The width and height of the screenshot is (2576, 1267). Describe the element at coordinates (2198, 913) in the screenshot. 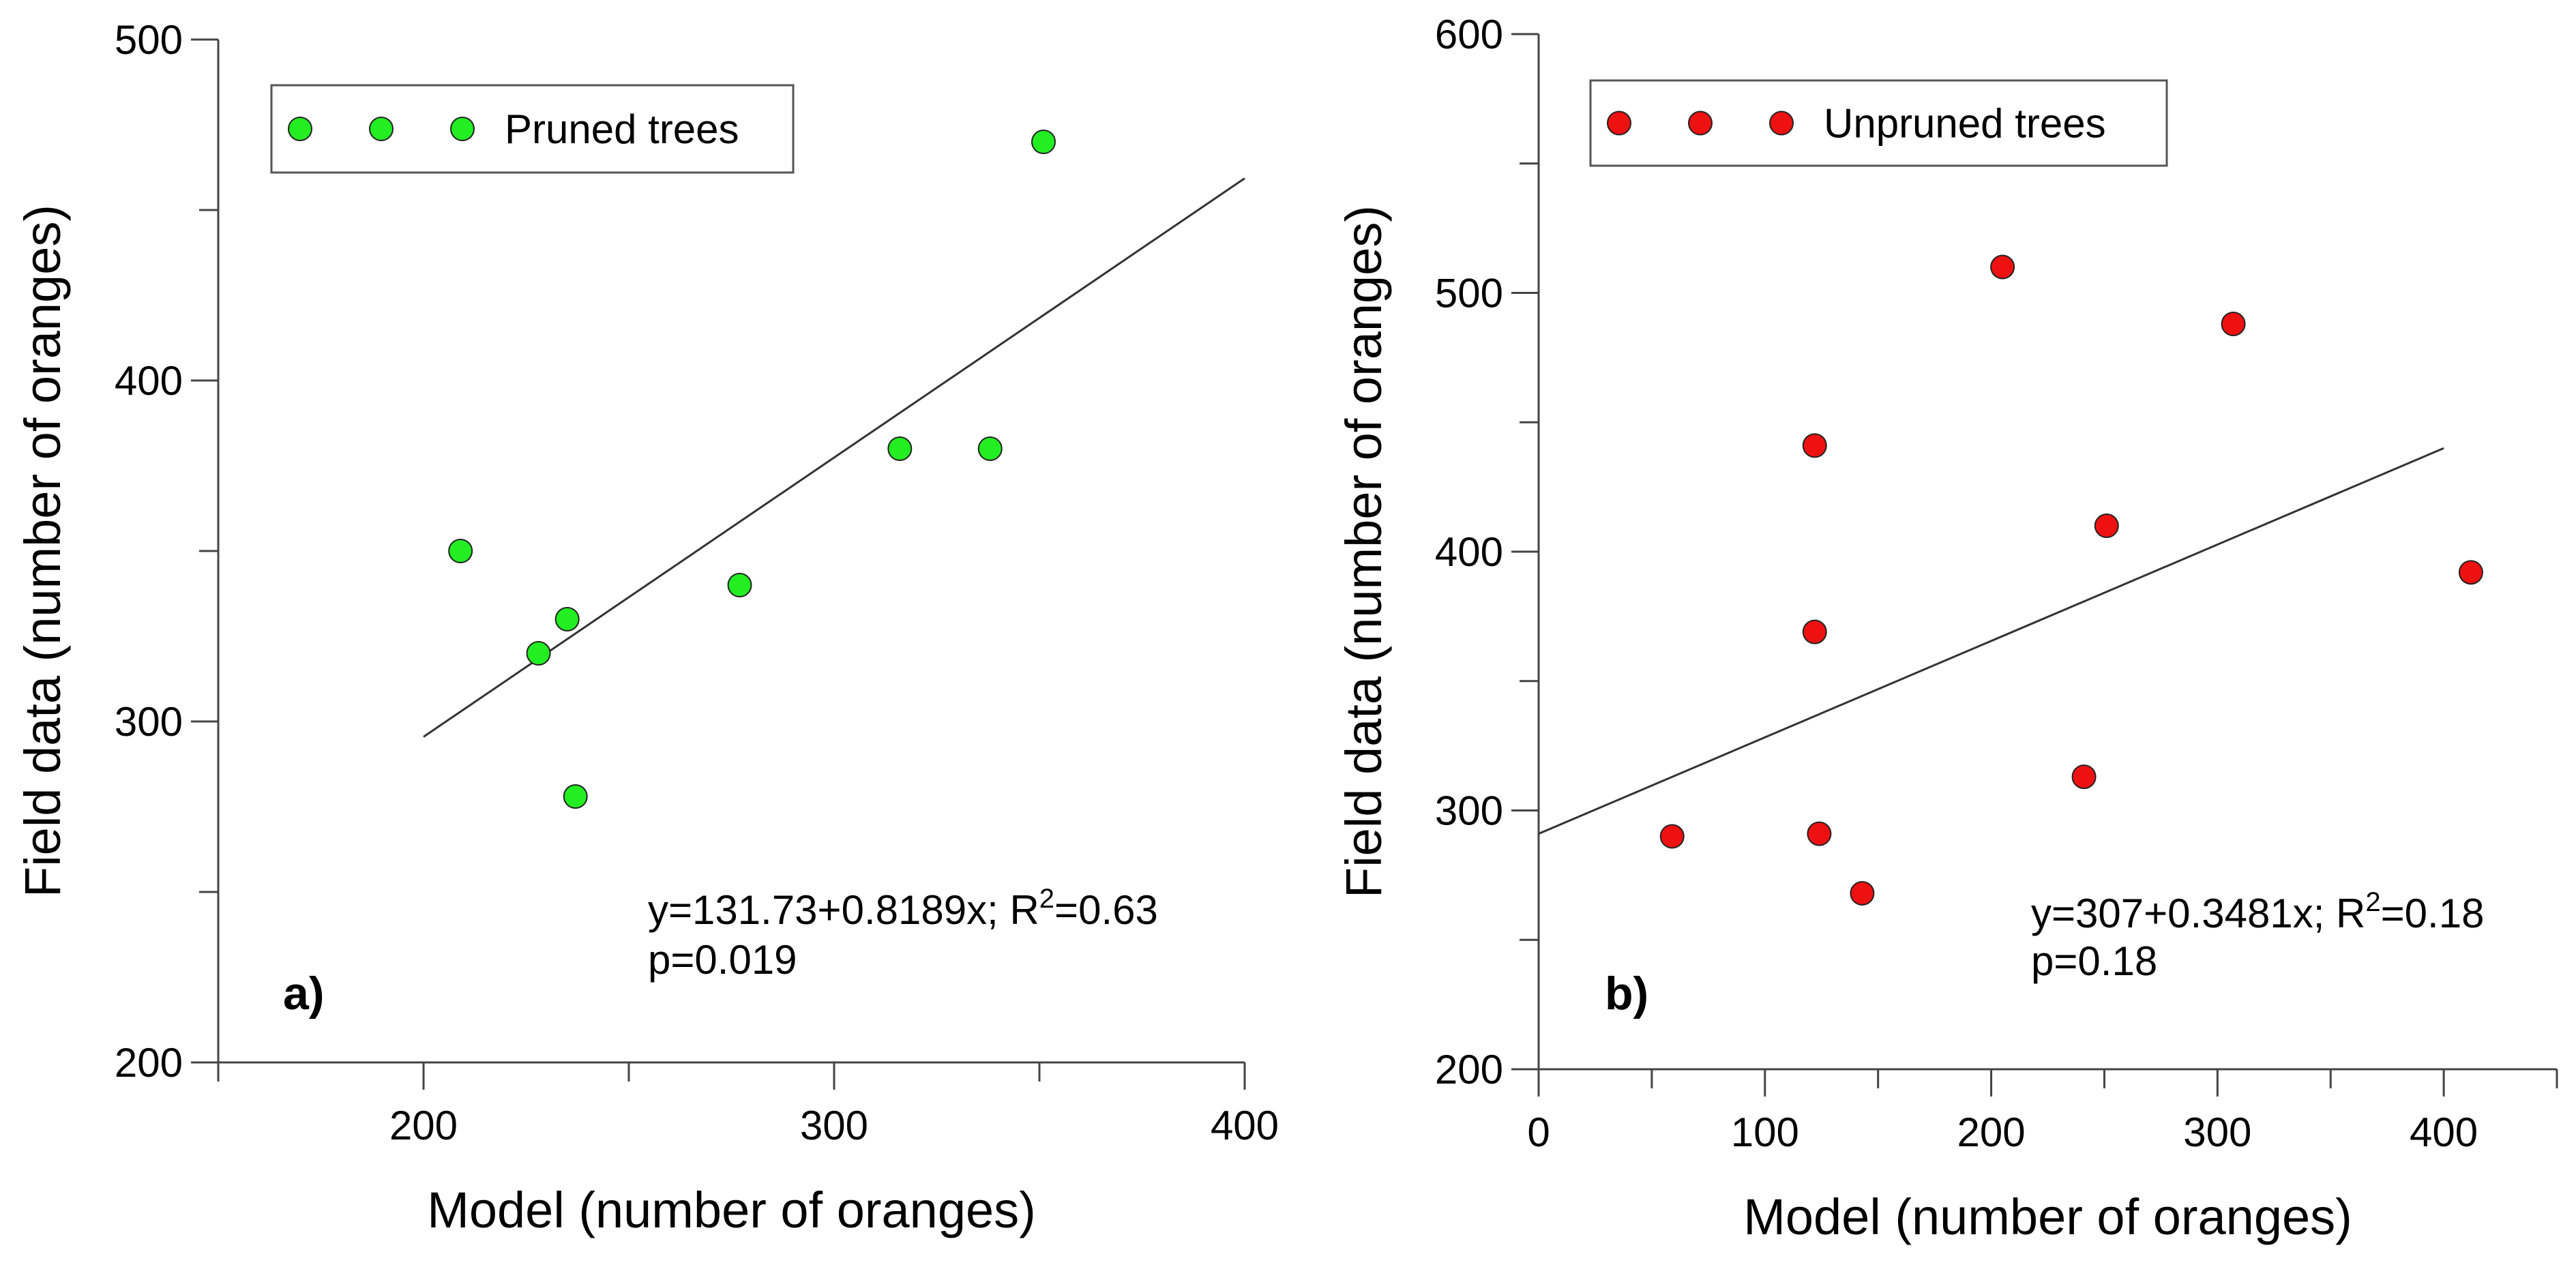

I see `equation-text: y=307+0.3481x; R` at that location.